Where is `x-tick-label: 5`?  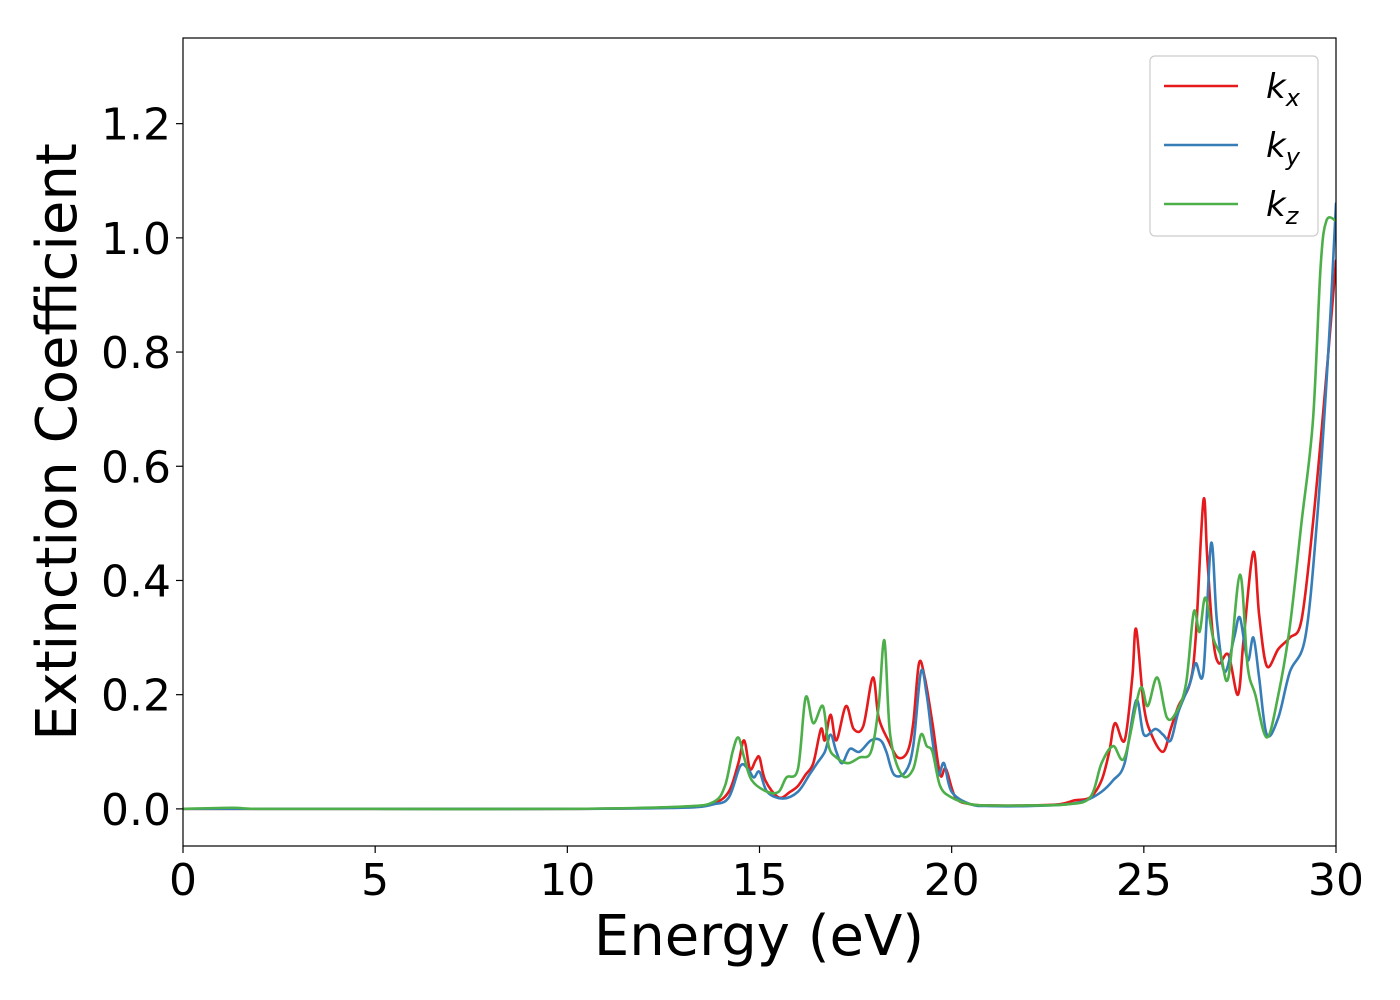 x-tick-label: 5 is located at coordinates (375, 880).